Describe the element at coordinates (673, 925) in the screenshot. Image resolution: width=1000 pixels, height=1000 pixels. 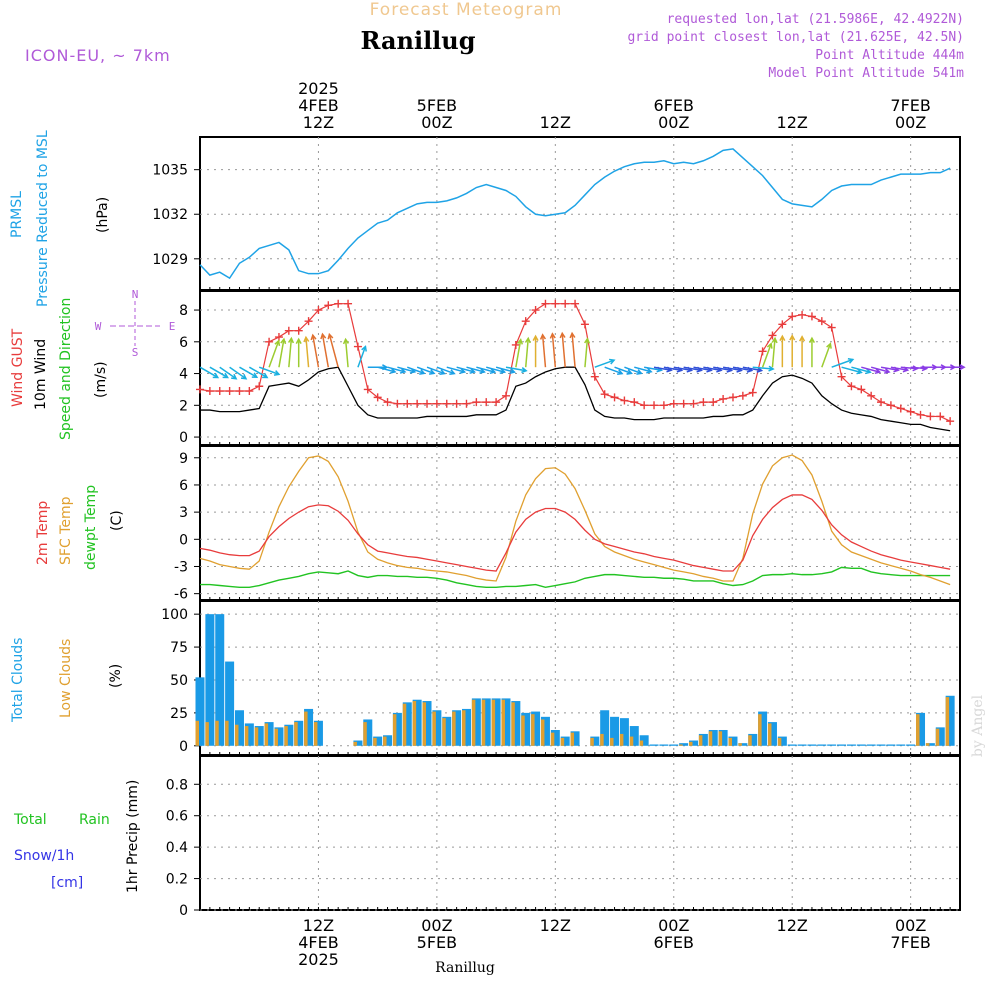
I see `time-axis-label: 00Z` at that location.